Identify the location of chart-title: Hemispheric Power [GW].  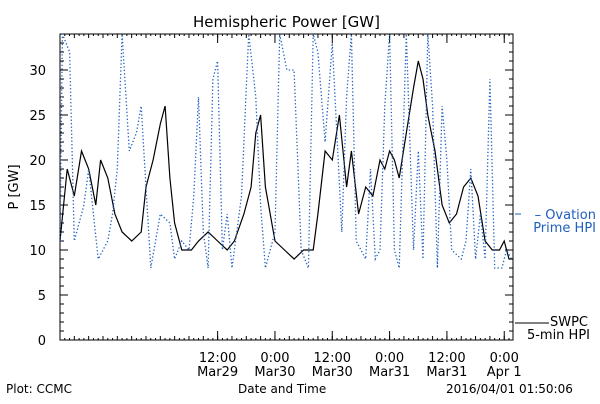
(286, 22).